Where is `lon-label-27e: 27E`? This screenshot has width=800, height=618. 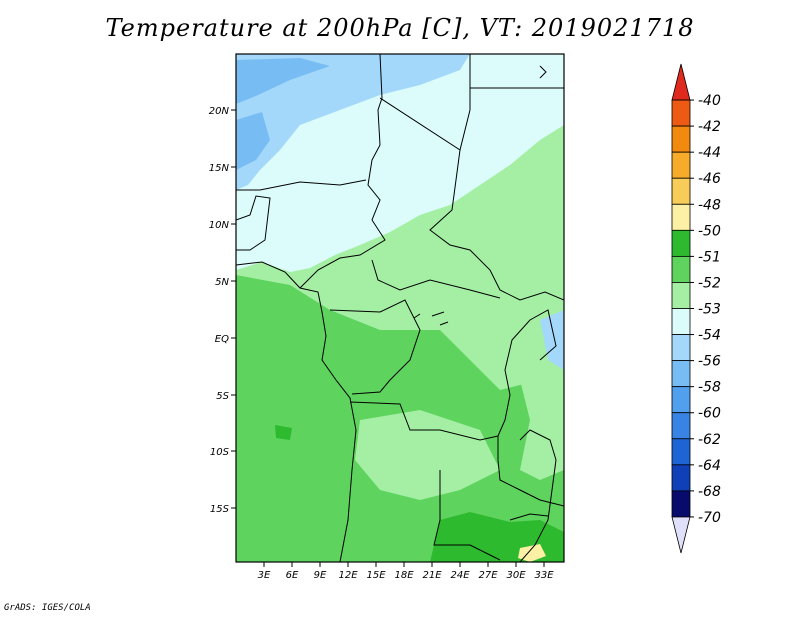 lon-label-27e: 27E is located at coordinates (488, 575).